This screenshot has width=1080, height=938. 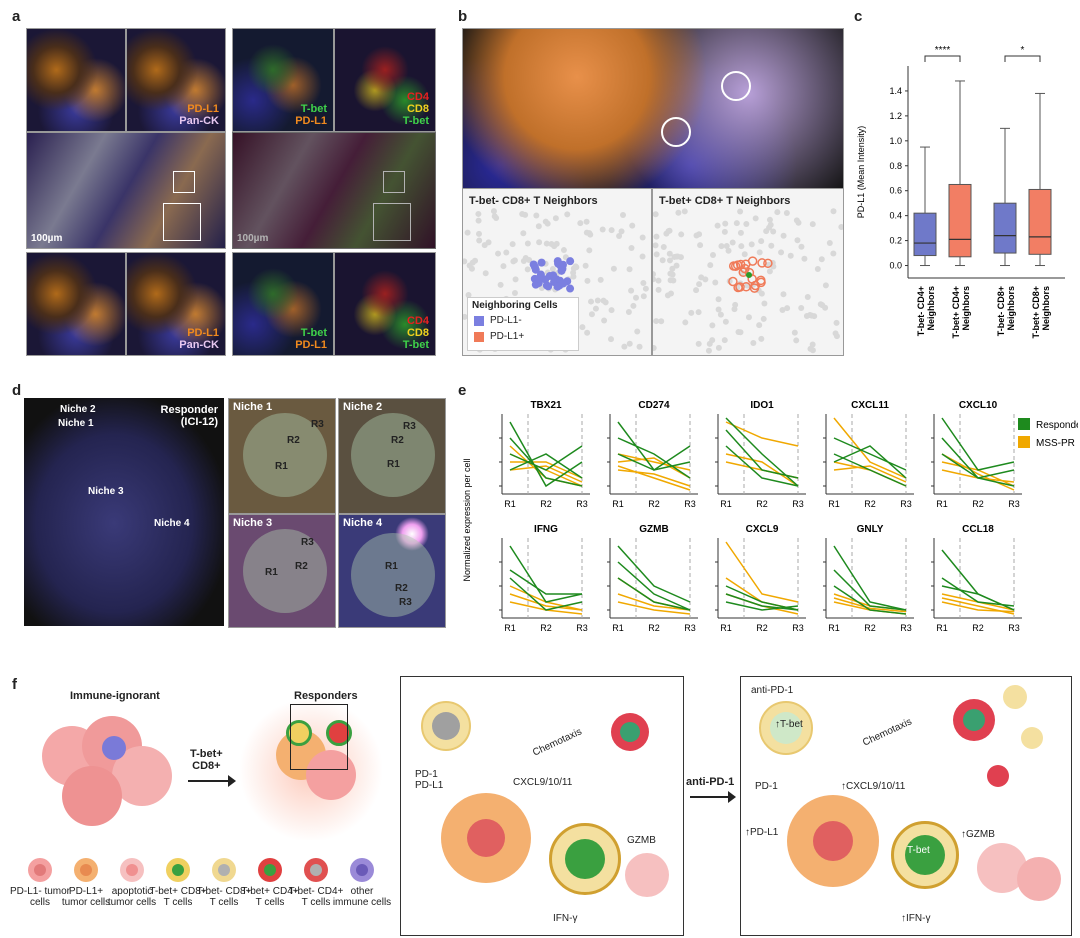 What do you see at coordinates (736, 86) in the screenshot?
I see `highlight-circle` at bounding box center [736, 86].